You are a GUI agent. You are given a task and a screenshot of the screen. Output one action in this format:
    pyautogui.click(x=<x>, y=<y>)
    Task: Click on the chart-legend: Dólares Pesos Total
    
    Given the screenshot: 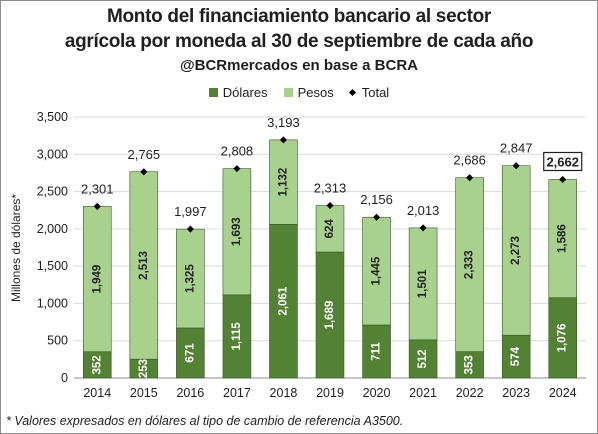 What is the action you would take?
    pyautogui.click(x=299, y=92)
    